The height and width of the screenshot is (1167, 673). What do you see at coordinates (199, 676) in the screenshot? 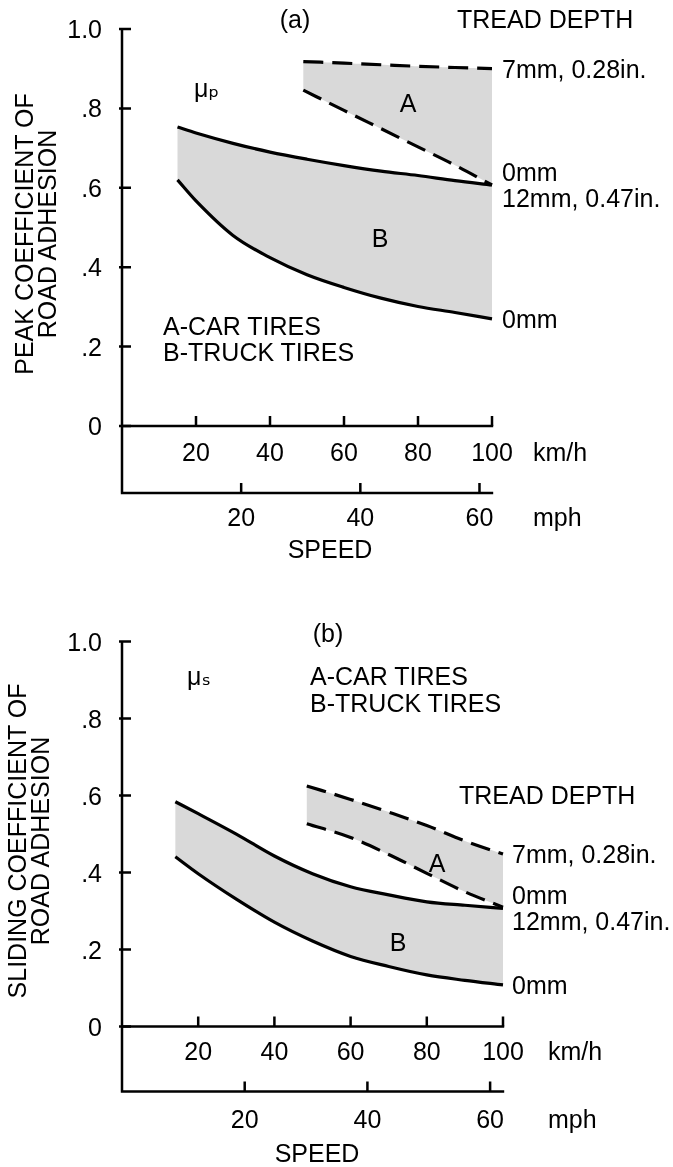
I see `annotation: μₛ` at bounding box center [199, 676].